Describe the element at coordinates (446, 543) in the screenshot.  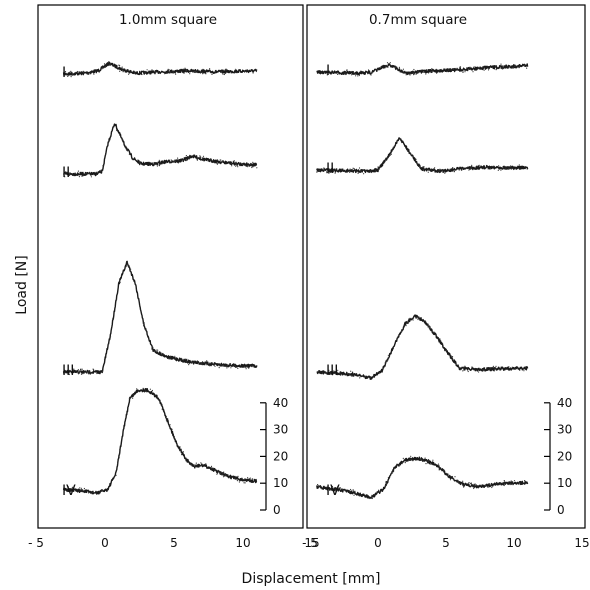
I see `x-tick-label: 5` at that location.